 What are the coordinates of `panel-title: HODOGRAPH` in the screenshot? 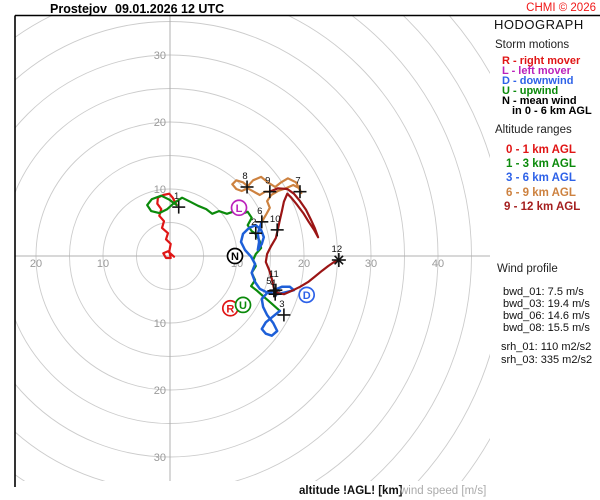 It's located at (539, 24).